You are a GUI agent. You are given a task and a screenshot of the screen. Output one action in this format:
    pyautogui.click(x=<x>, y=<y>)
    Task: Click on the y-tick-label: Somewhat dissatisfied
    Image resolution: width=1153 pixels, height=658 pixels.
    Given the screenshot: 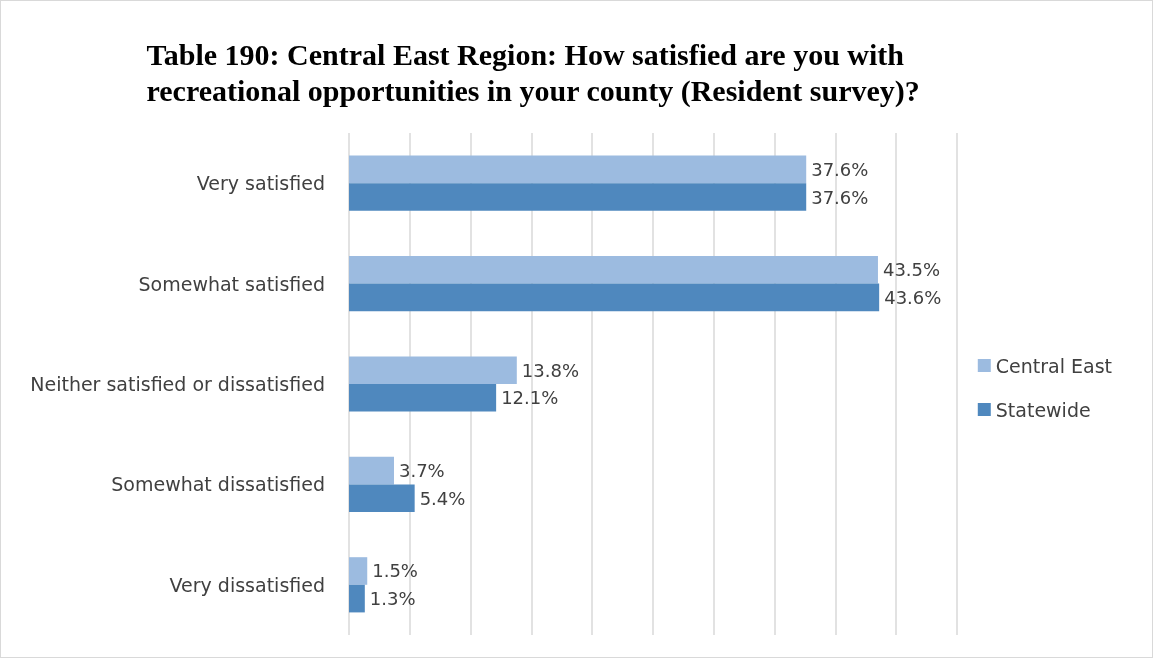 What is the action you would take?
    pyautogui.click(x=218, y=484)
    